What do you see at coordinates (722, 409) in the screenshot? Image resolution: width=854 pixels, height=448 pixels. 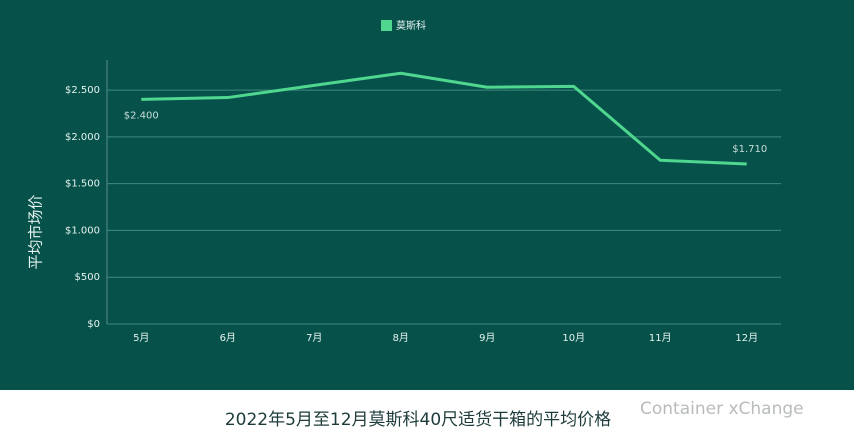 I see `watermark: Container xChange` at bounding box center [722, 409].